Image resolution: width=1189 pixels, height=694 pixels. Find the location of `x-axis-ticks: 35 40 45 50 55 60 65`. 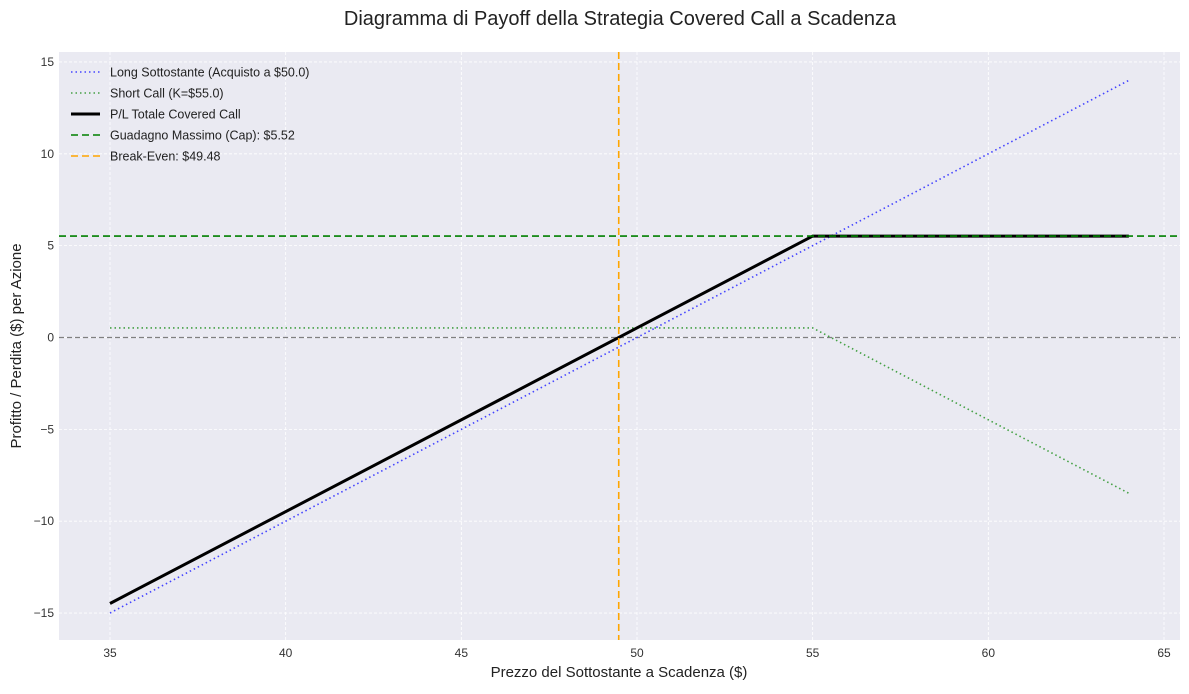

x-axis-ticks: 35 40 45 50 55 60 65 is located at coordinates (637, 653).